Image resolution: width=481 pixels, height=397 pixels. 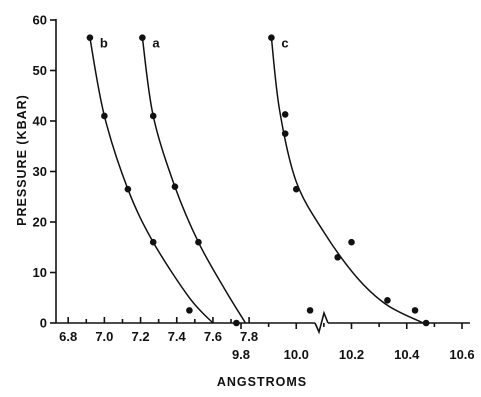 I want to click on y-tick-label: 30, so click(x=40, y=171).